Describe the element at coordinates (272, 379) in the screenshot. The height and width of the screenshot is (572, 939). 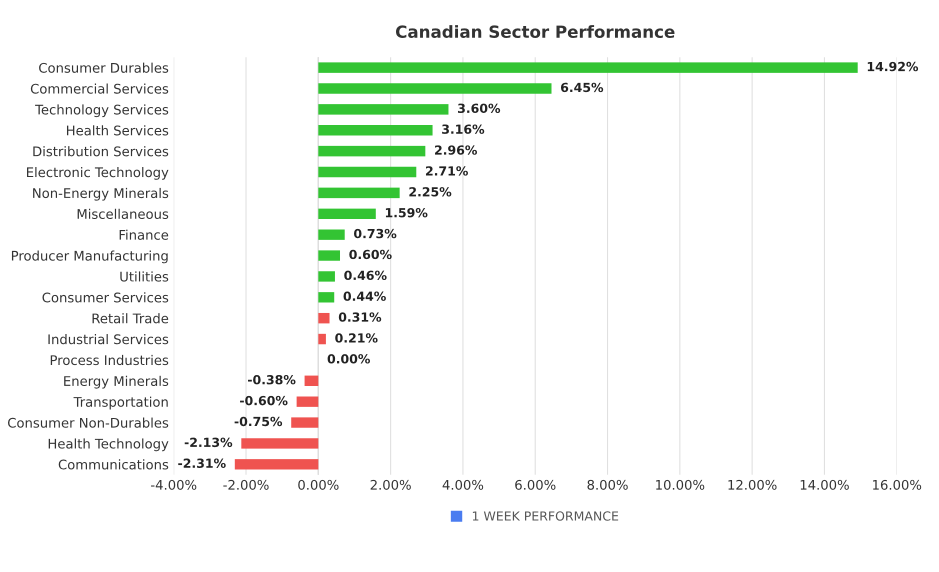
I see `data-label: -0.38%` at that location.